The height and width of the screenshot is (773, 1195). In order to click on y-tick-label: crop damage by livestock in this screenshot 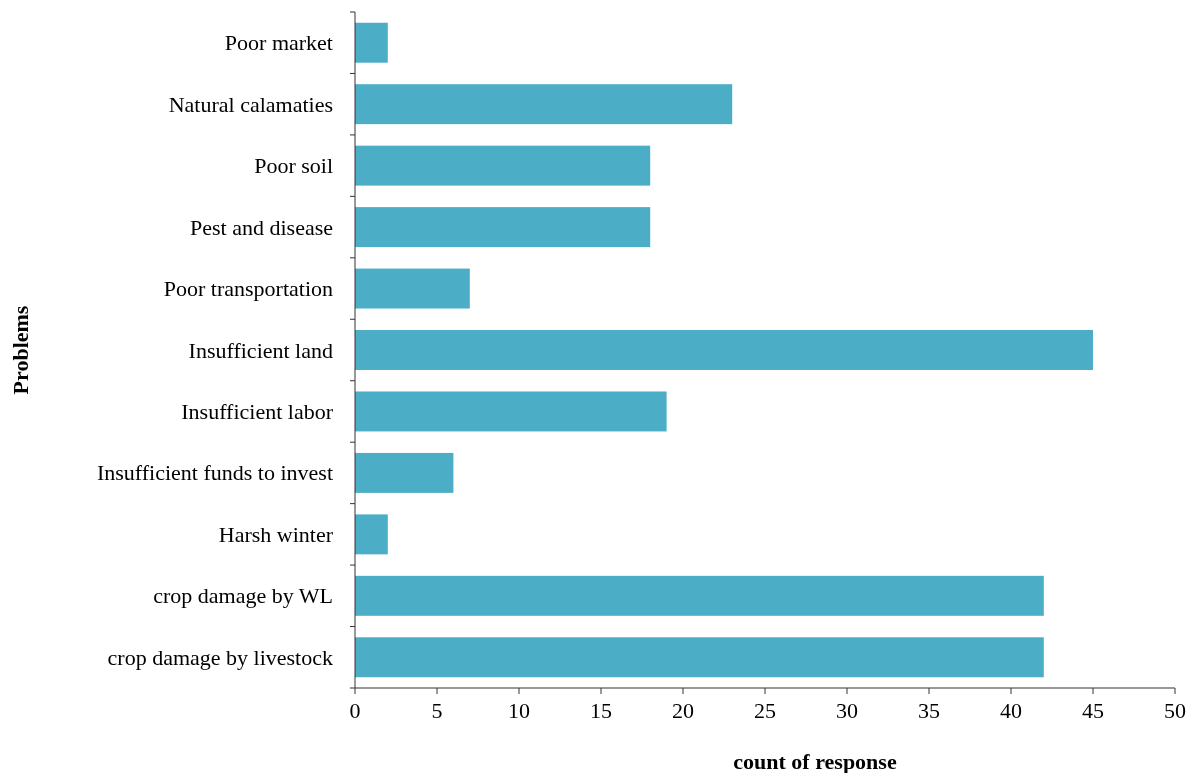, I will do `click(220, 657)`.